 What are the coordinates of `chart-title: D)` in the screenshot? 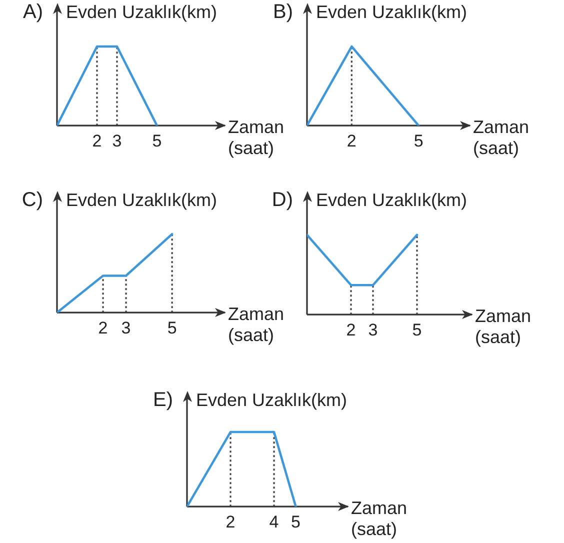 It's located at (282, 200).